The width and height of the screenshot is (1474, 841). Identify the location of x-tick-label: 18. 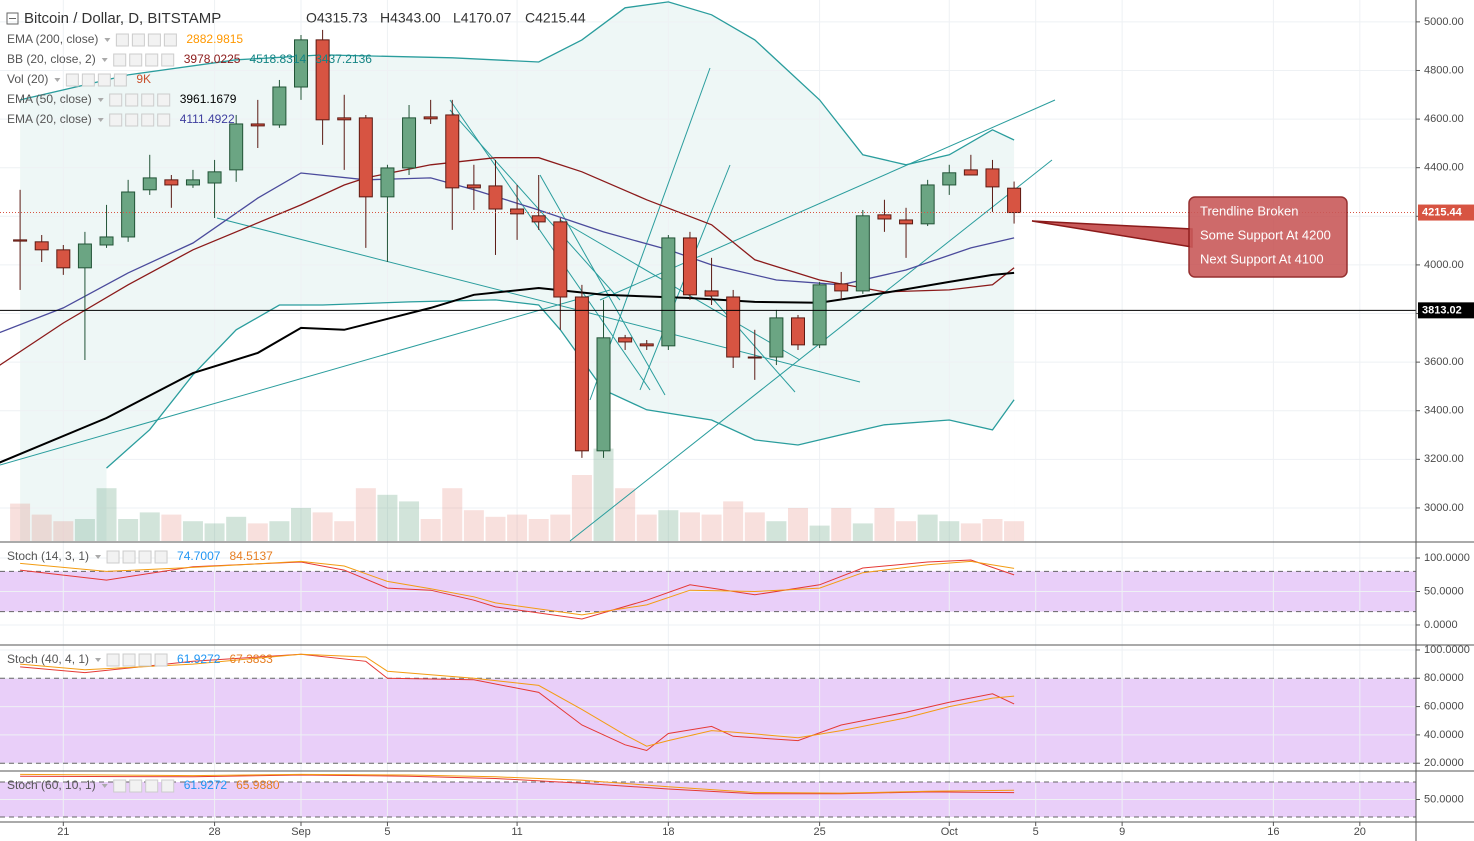
(668, 832).